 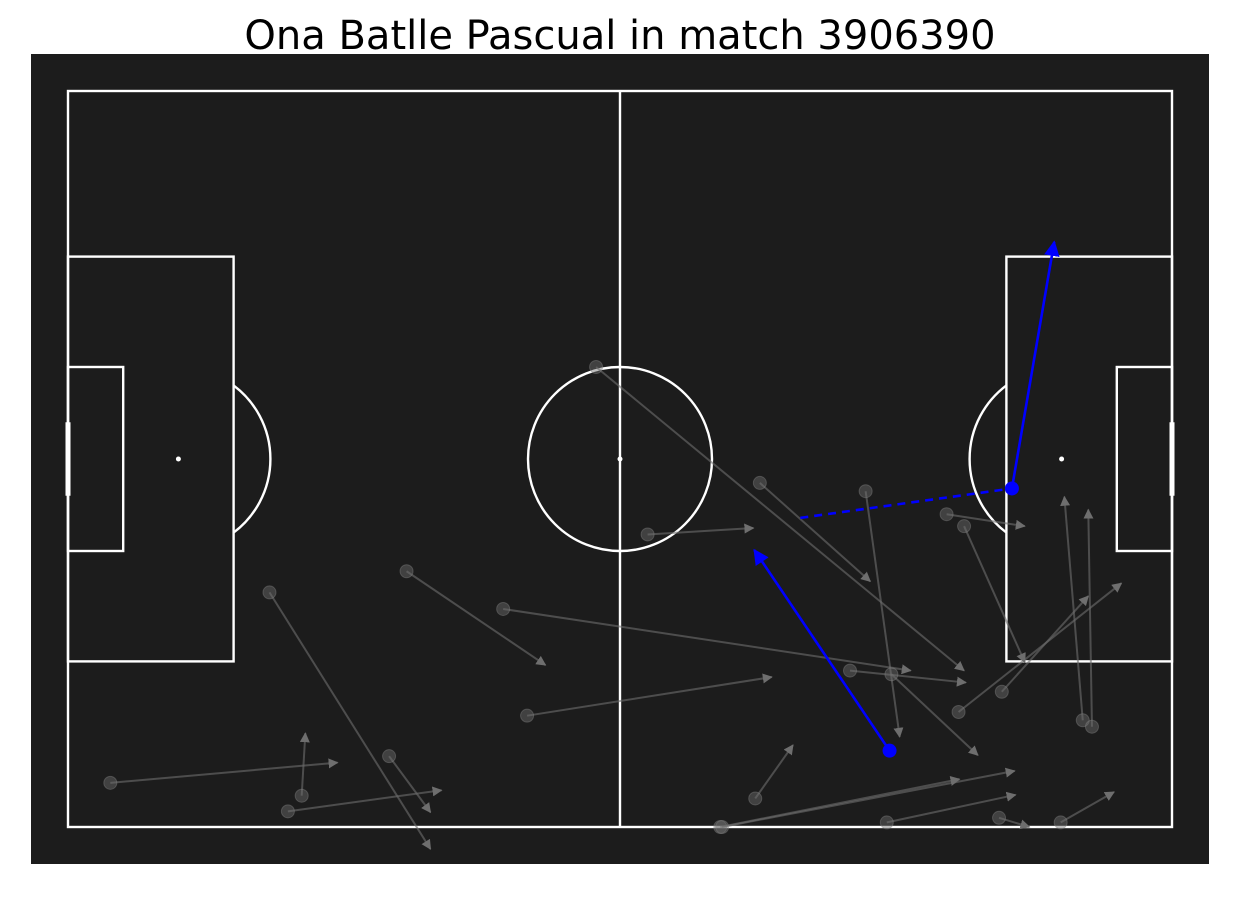 I want to click on penalty-spot-right, so click(x=1062, y=459).